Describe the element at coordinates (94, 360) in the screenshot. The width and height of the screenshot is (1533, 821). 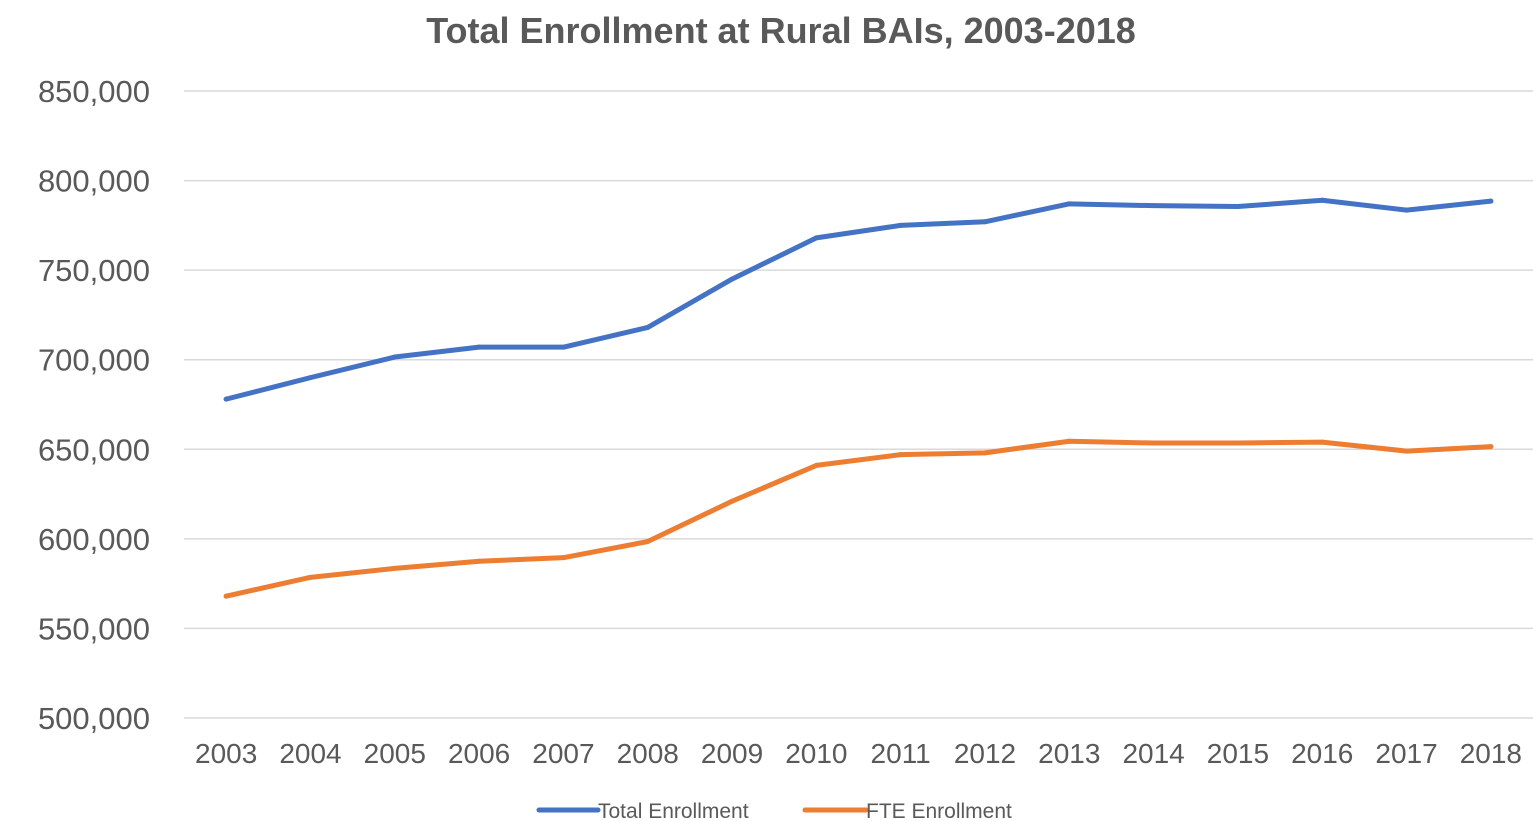
I see `y-tick-label: 700,000` at that location.